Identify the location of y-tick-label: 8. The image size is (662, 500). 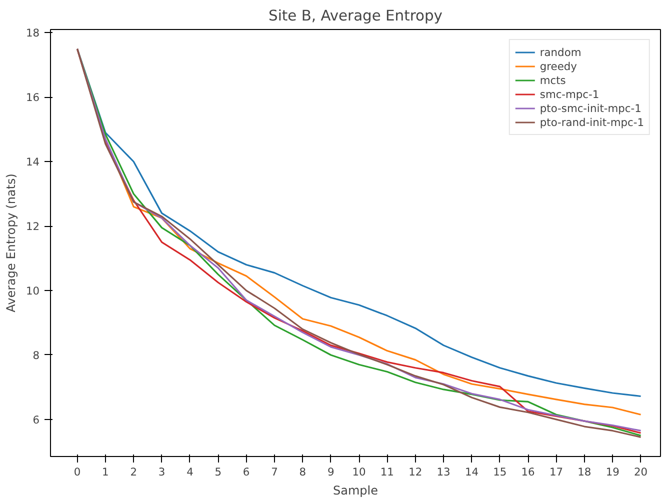
(36, 355).